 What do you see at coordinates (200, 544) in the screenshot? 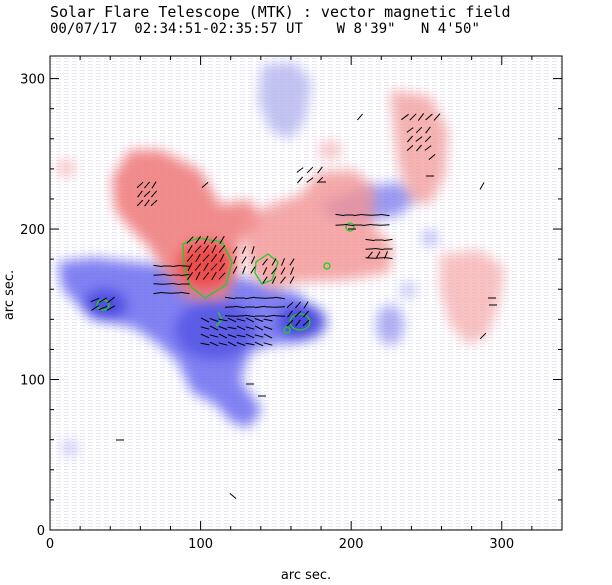
I see `x-tick-label: 100` at bounding box center [200, 544].